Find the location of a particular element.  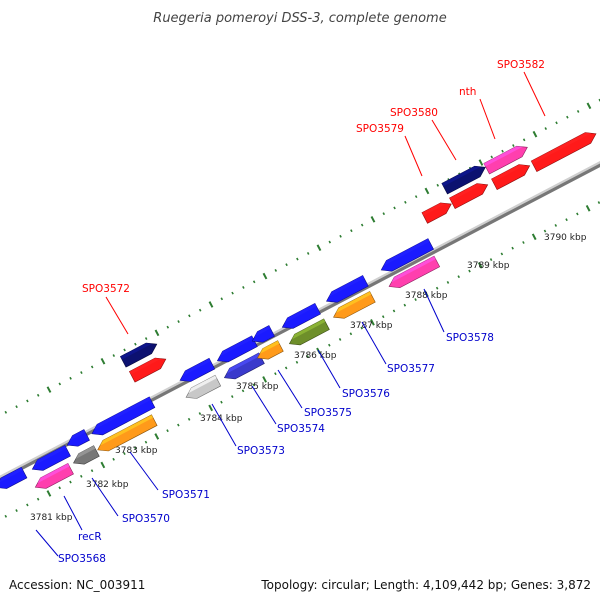

kbp-tick-label: 3781 kbp is located at coordinates (51, 518).